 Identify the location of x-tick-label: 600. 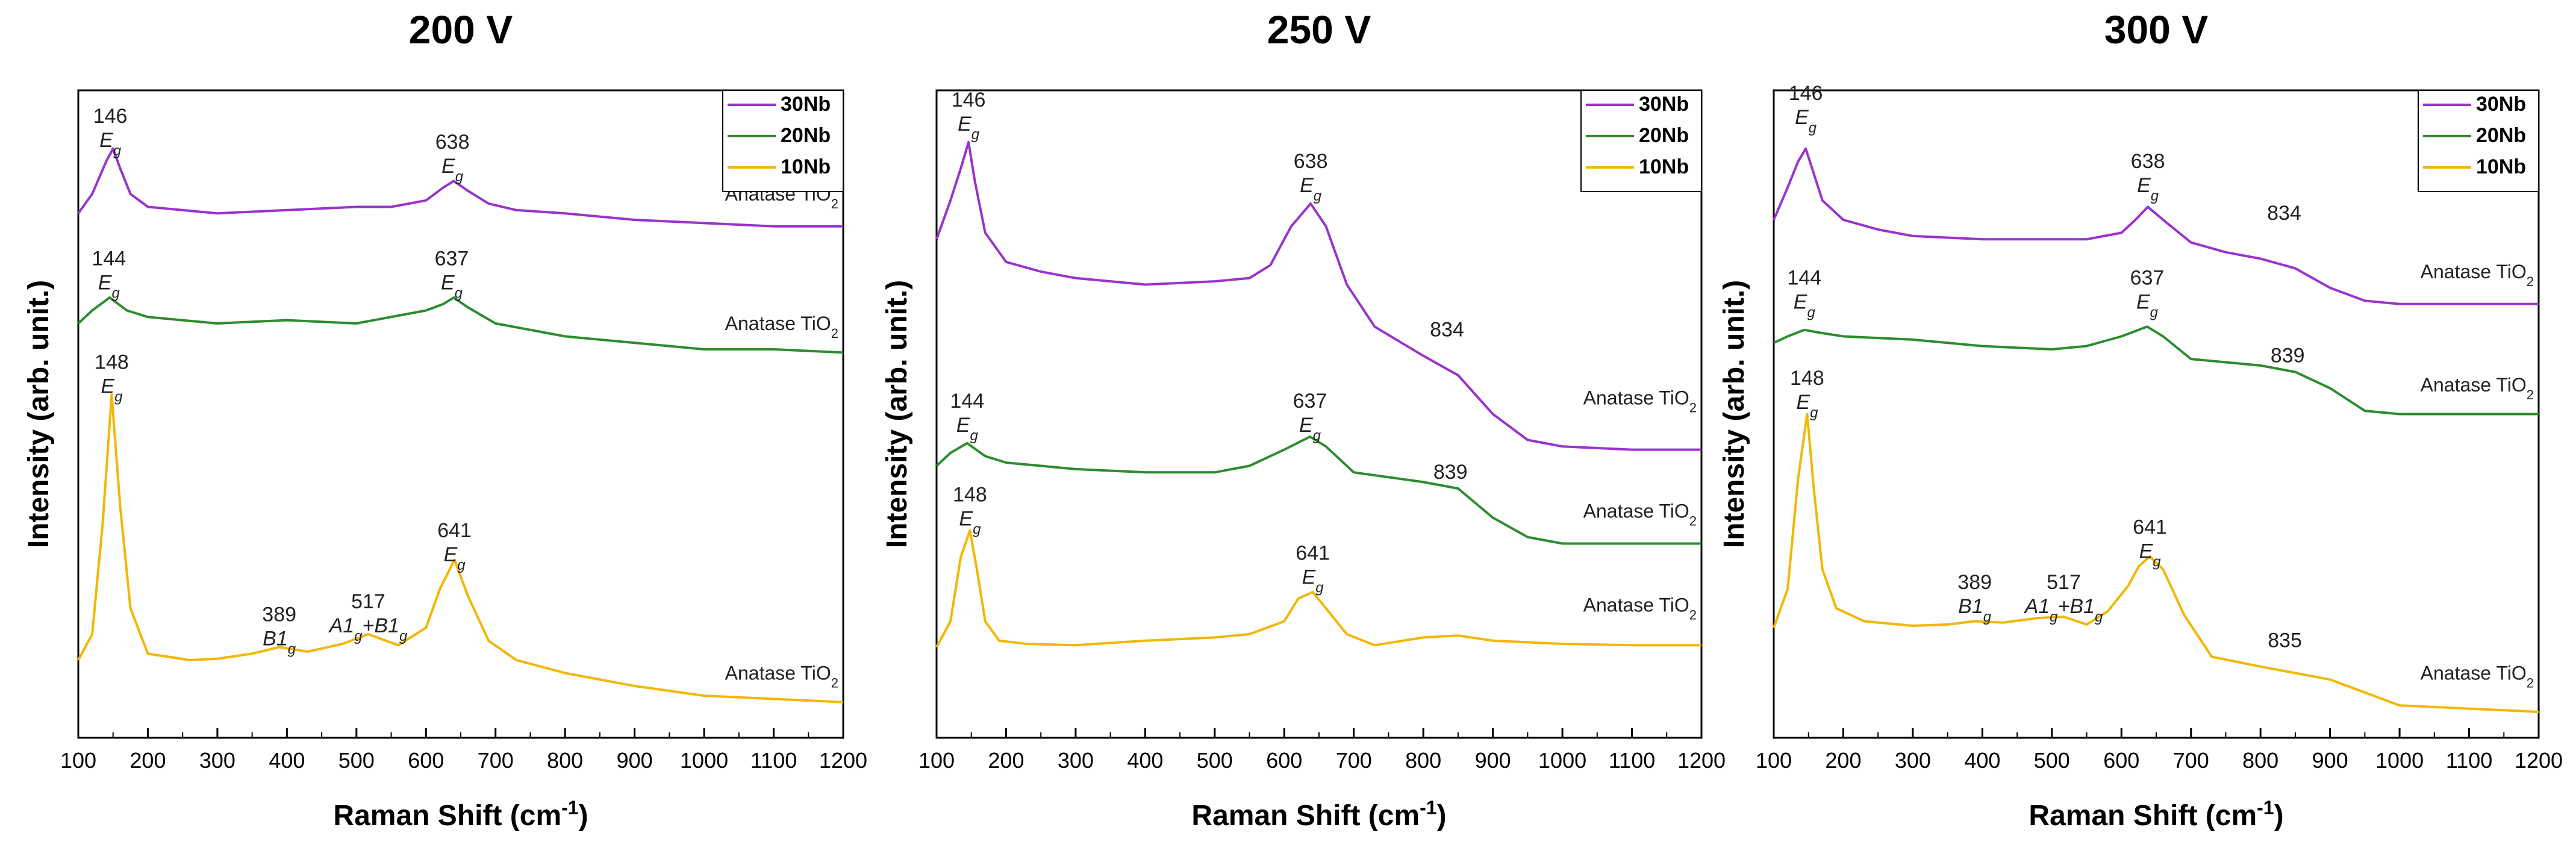
(426, 760).